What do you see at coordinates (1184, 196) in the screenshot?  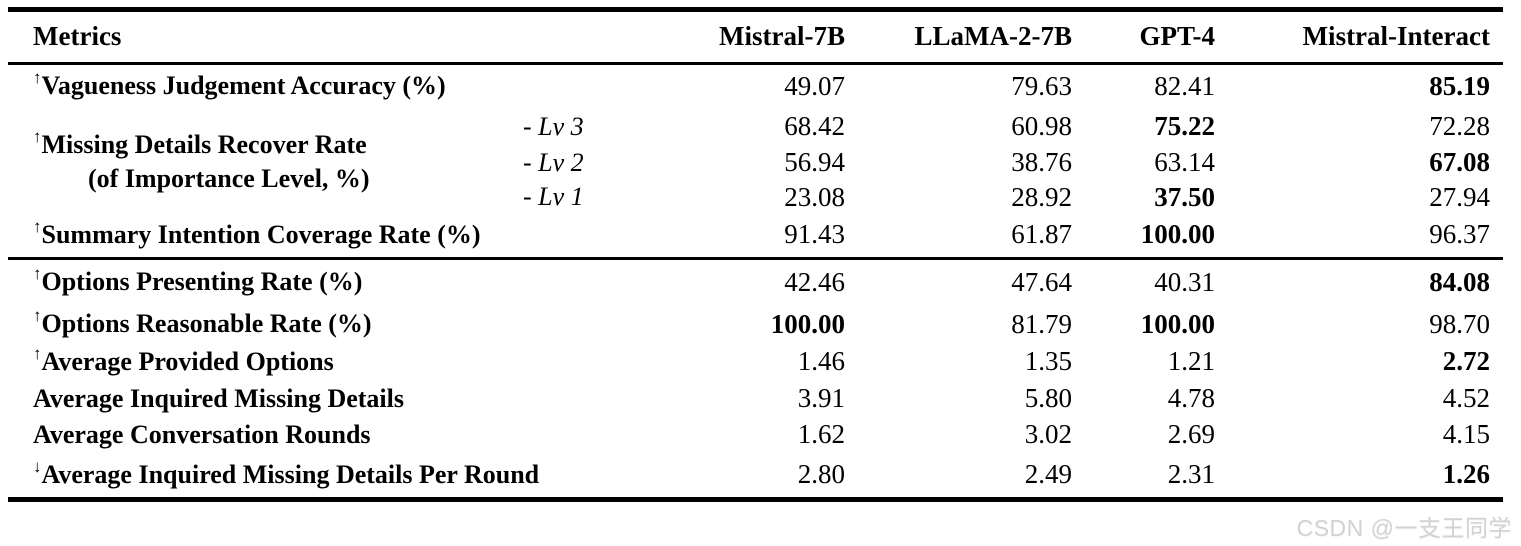 I see `cell-gpt-4: 37.50` at bounding box center [1184, 196].